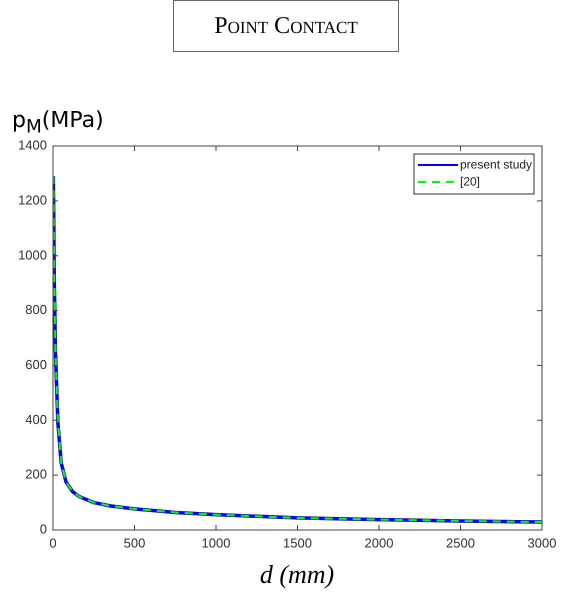  What do you see at coordinates (53, 542) in the screenshot?
I see `x-tick-label: 0` at bounding box center [53, 542].